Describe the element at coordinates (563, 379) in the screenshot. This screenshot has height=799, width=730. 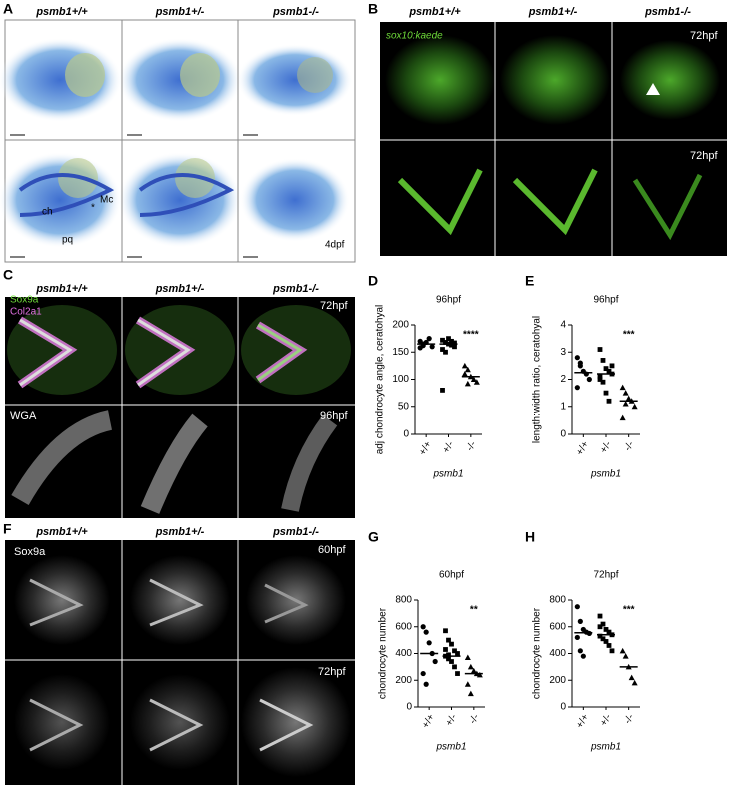
I see `y-tick-label: 2` at that location.